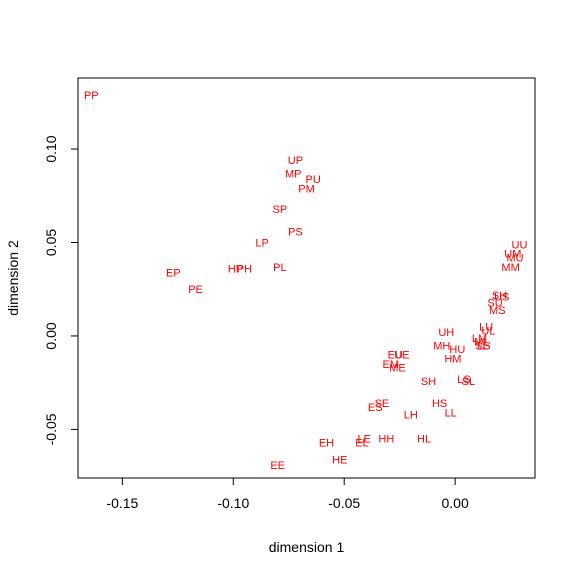 Image resolution: width=576 pixels, height=576 pixels. Describe the element at coordinates (451, 414) in the screenshot. I see `point-label: LL` at that location.